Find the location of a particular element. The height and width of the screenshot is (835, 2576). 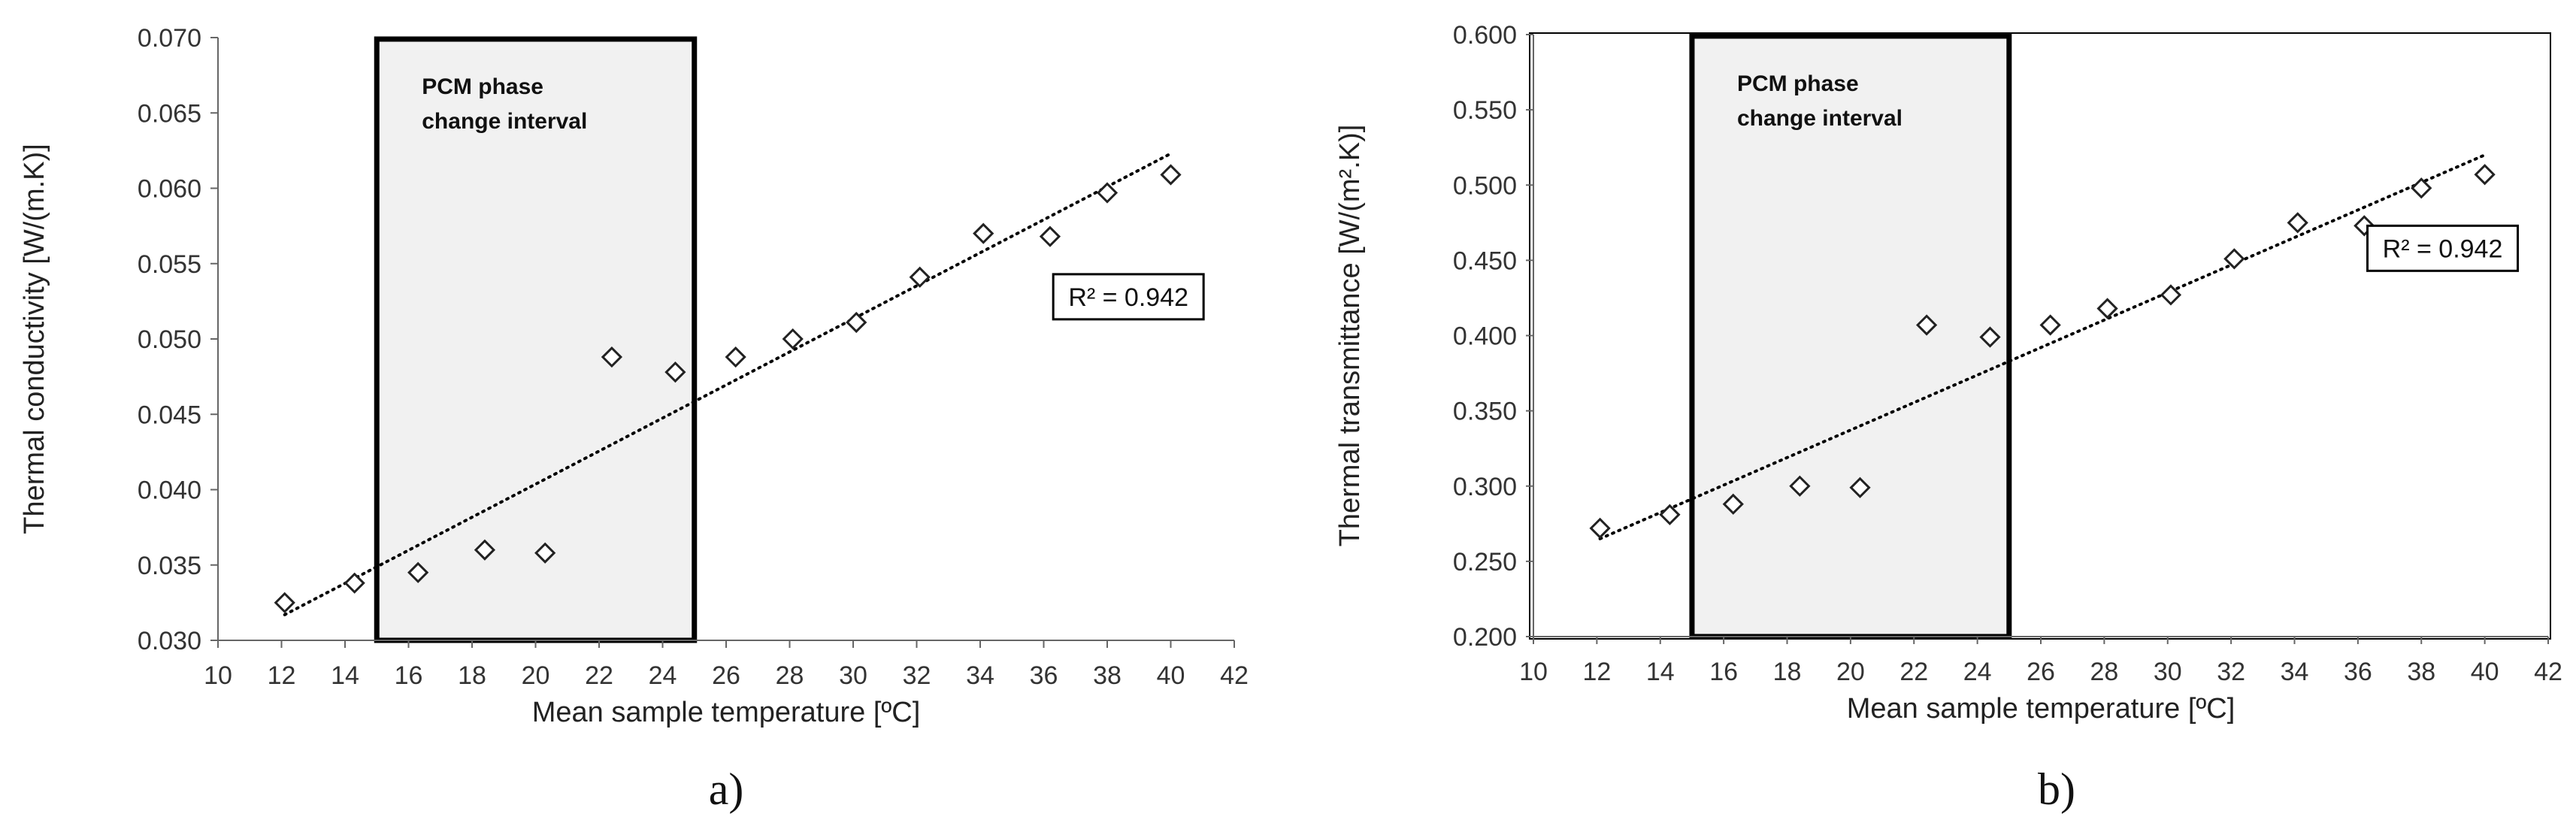

y-tick-label: 0.050 is located at coordinates (169, 339).